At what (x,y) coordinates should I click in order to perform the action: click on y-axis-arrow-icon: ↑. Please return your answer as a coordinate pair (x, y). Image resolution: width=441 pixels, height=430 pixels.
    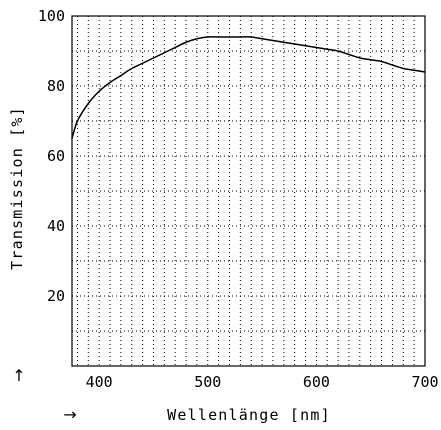
    Looking at the image, I should click on (18, 375).